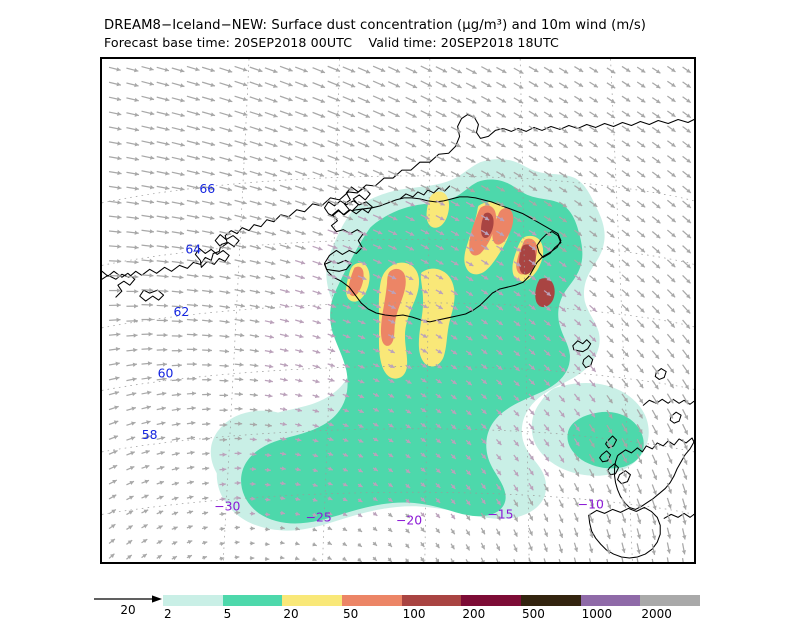 This screenshot has height=621, width=800. I want to click on coastline-scotland-islands, so click(660, 374).